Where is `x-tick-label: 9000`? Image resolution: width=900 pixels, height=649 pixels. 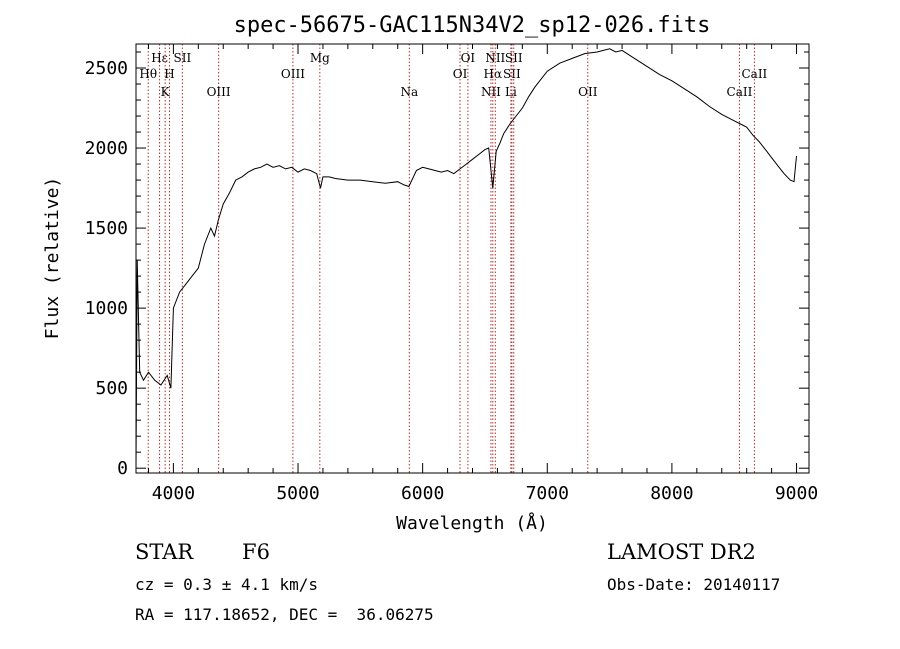 x-tick-label: 9000 is located at coordinates (796, 493).